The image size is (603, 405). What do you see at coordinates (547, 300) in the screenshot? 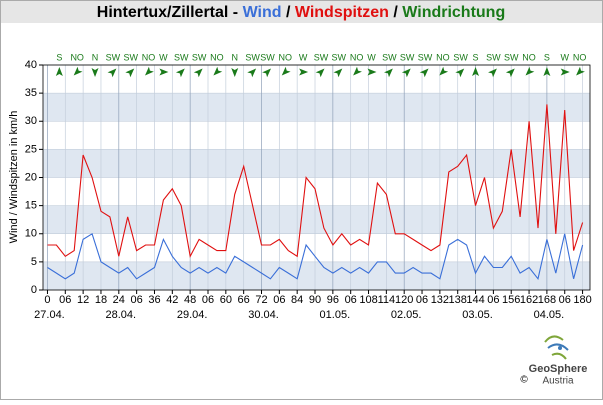
I see `x-tick-label: 168` at bounding box center [547, 300].